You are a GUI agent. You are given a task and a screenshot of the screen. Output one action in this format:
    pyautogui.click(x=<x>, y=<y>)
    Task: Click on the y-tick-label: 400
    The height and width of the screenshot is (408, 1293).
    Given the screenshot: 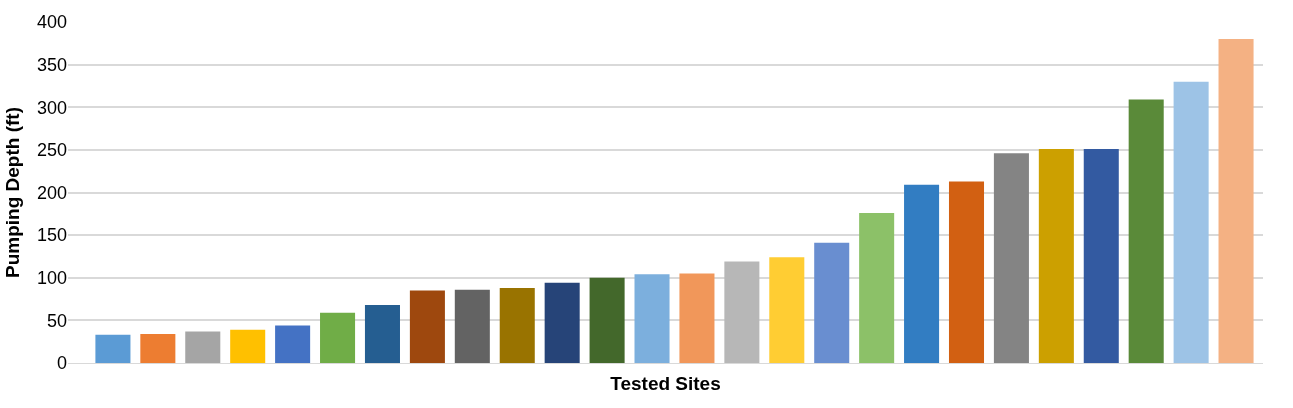 What is the action you would take?
    pyautogui.click(x=51, y=22)
    